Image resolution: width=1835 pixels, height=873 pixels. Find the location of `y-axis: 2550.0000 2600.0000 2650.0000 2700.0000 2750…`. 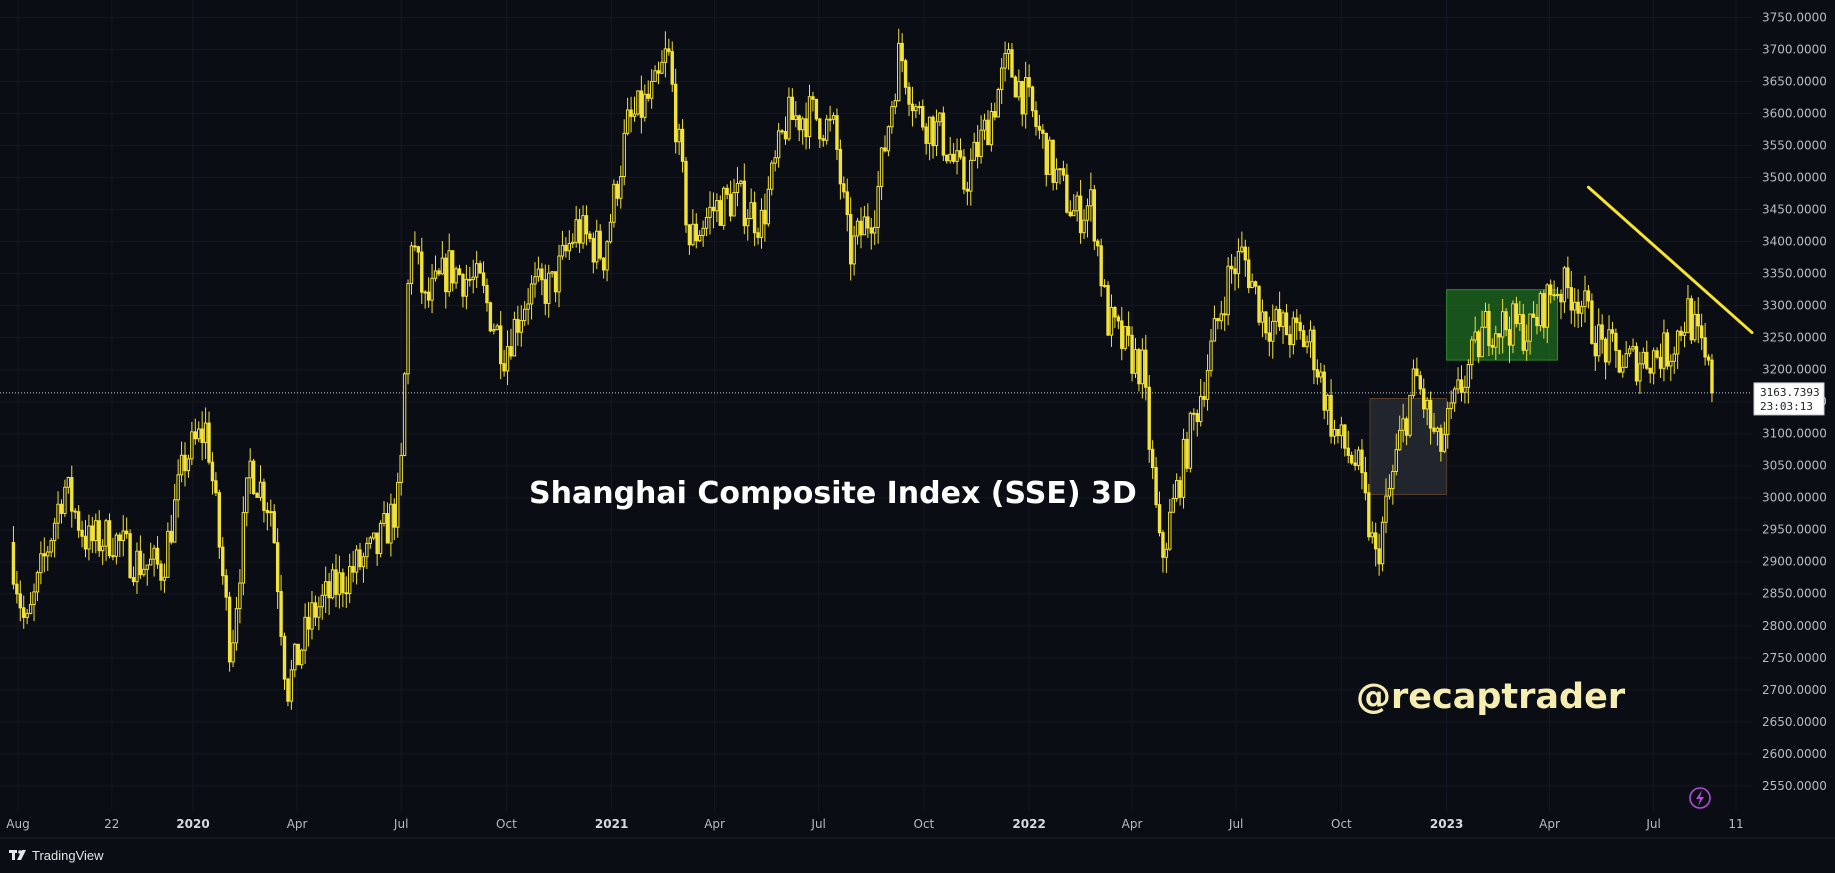

y-axis: 2550.0000 2600.0000 2650.0000 2700.0000 2750… is located at coordinates (1790, 402).